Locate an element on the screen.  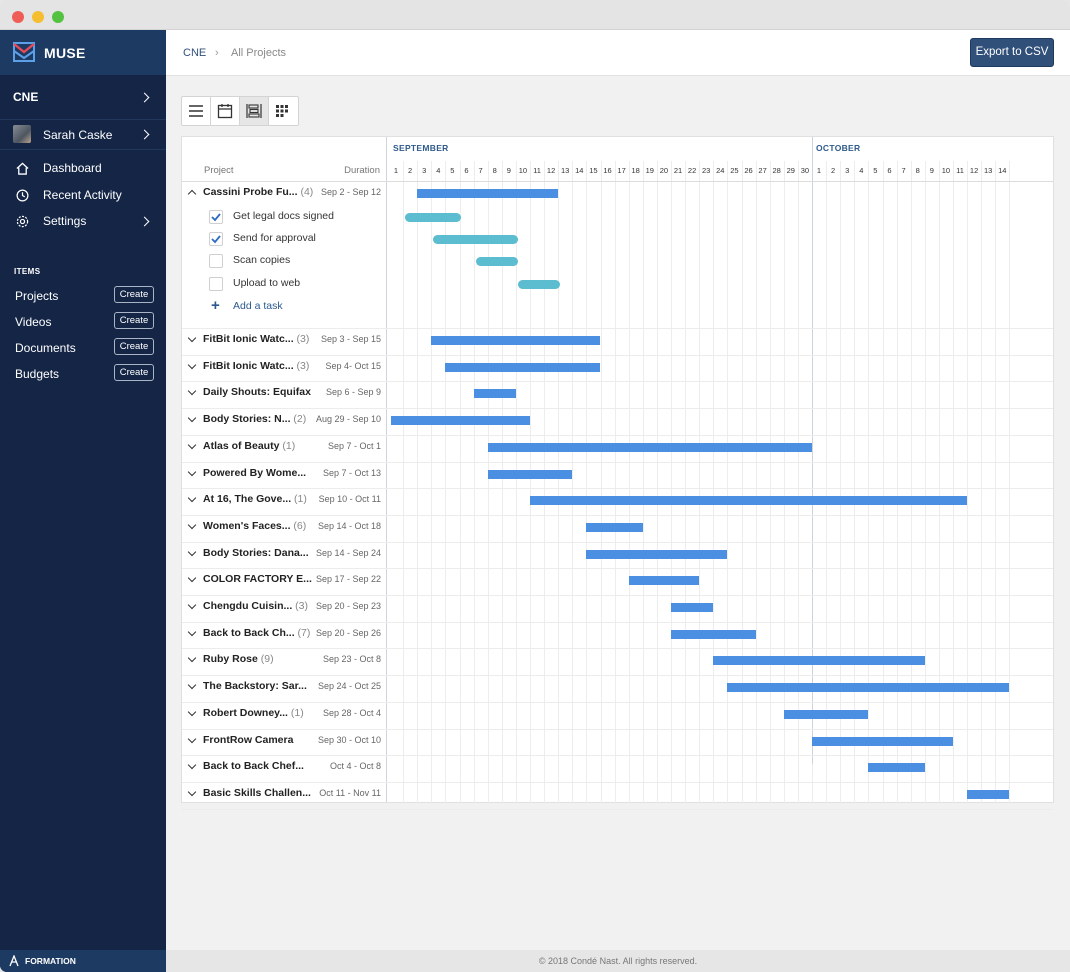
chevron-up-icon is located at coordinates (192, 194).